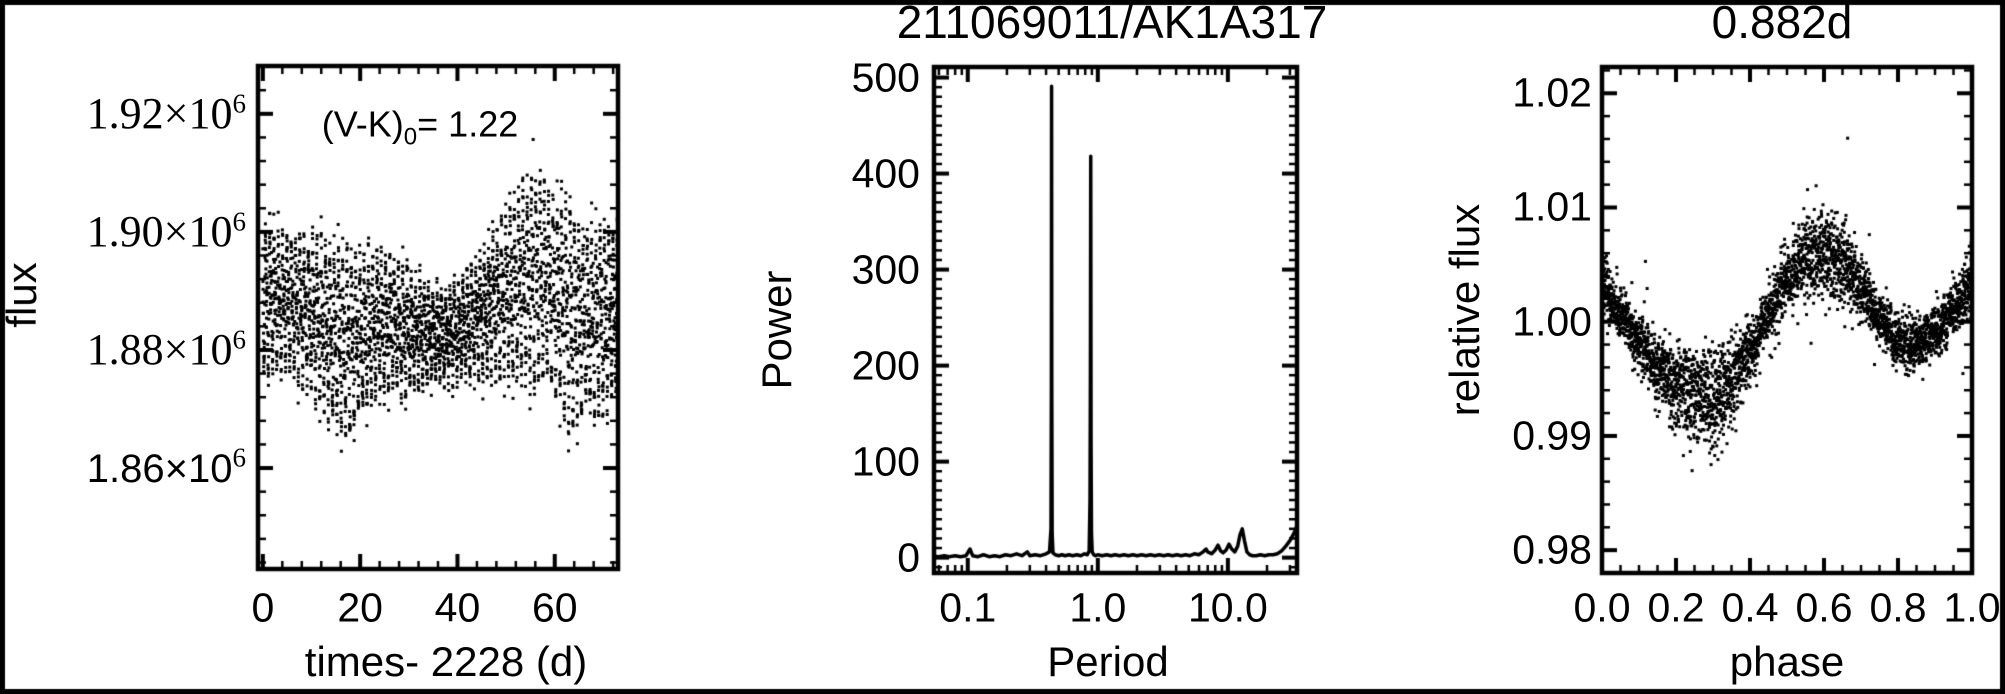  I want to click on phase-xlabel: phase, so click(1787, 661).